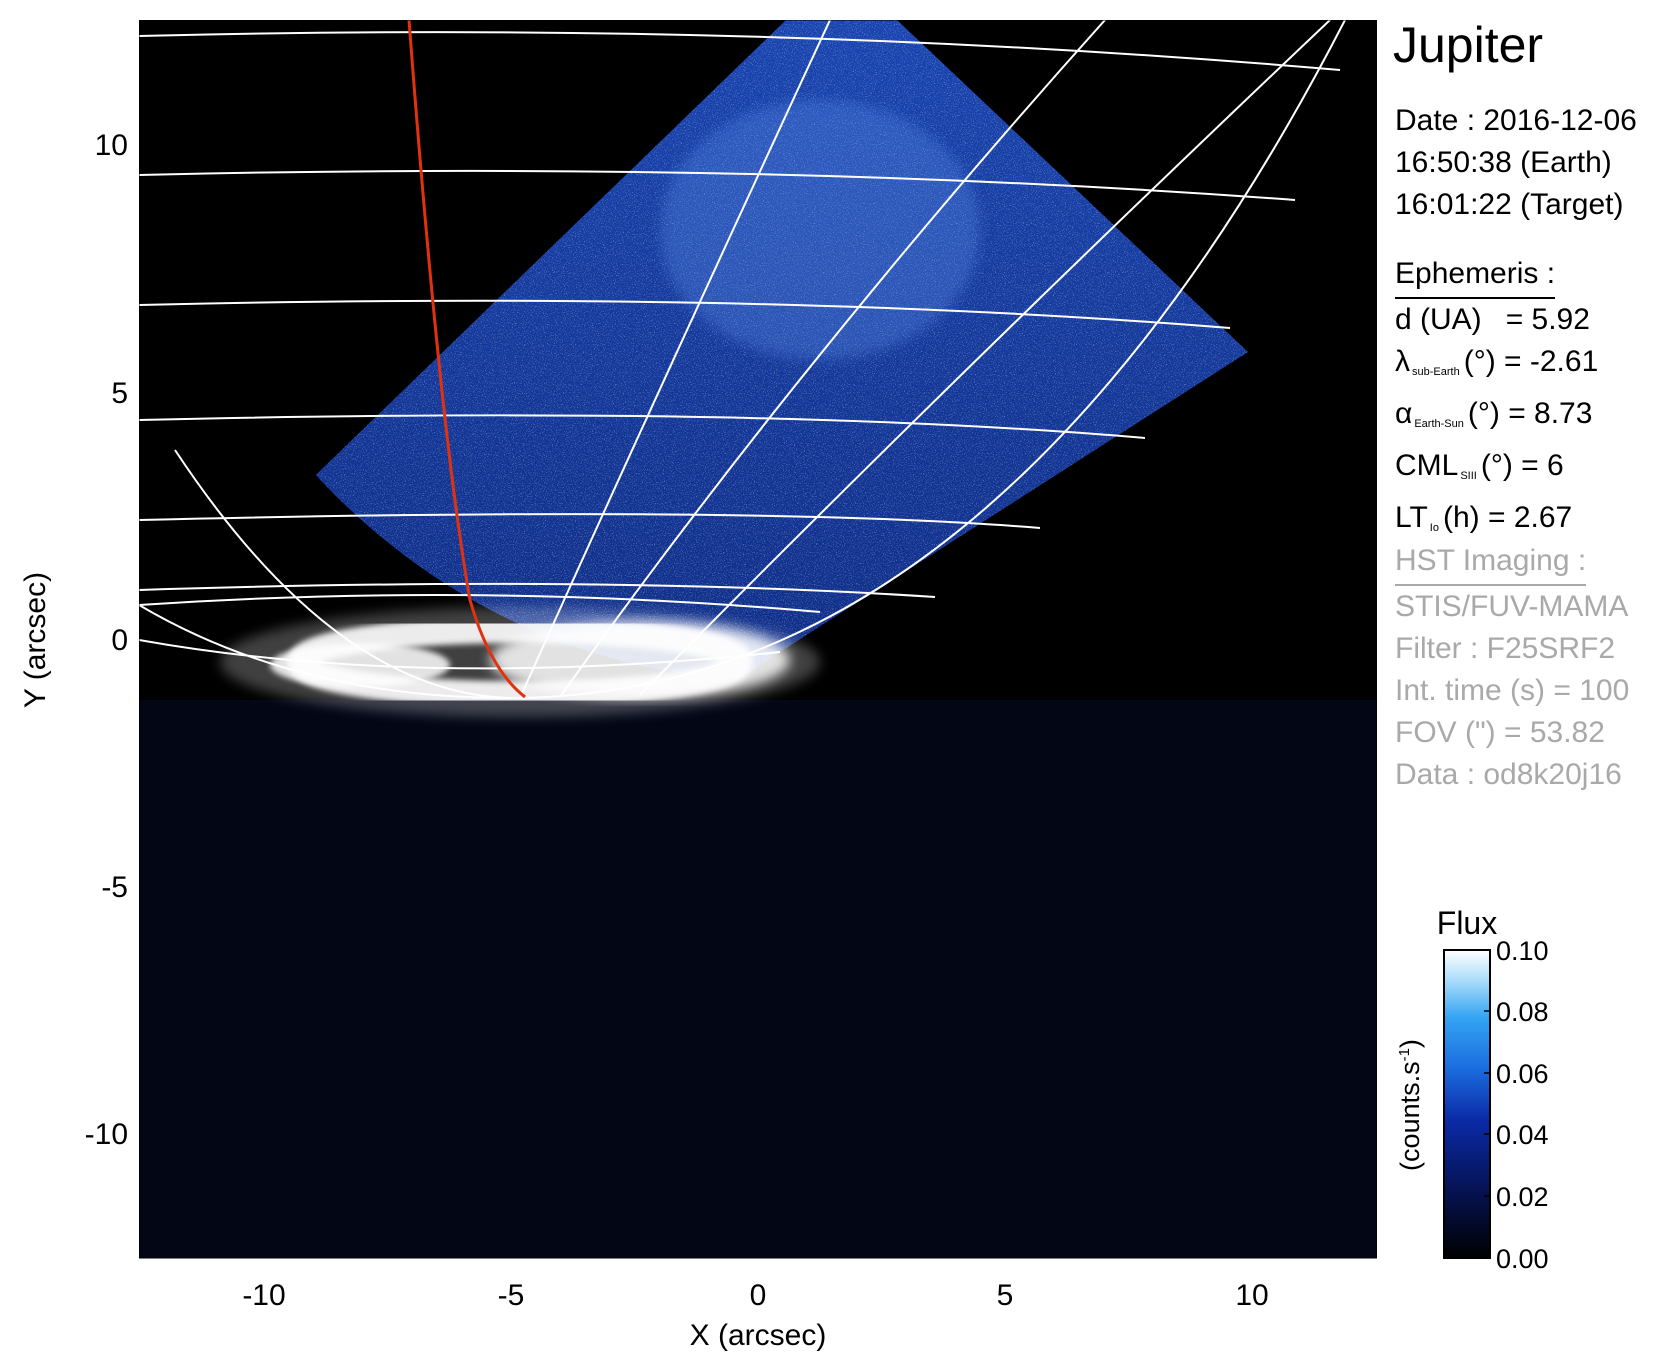 The image size is (1676, 1367). Describe the element at coordinates (1494, 413) in the screenshot. I see `ephemeris-phase-angle: α Earth-Sun (°) = 8.73` at that location.